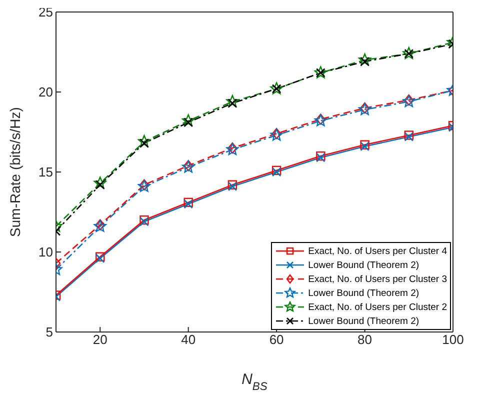  I want to click on legend-label: Exact, No. of Users per Cluster 2, so click(377, 307).